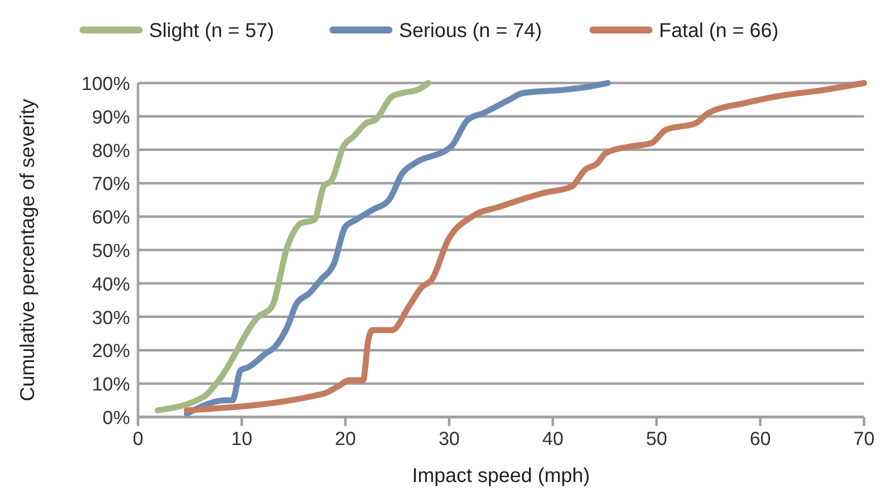 The width and height of the screenshot is (890, 498). What do you see at coordinates (111, 117) in the screenshot?
I see `y-tick-label: 90%` at bounding box center [111, 117].